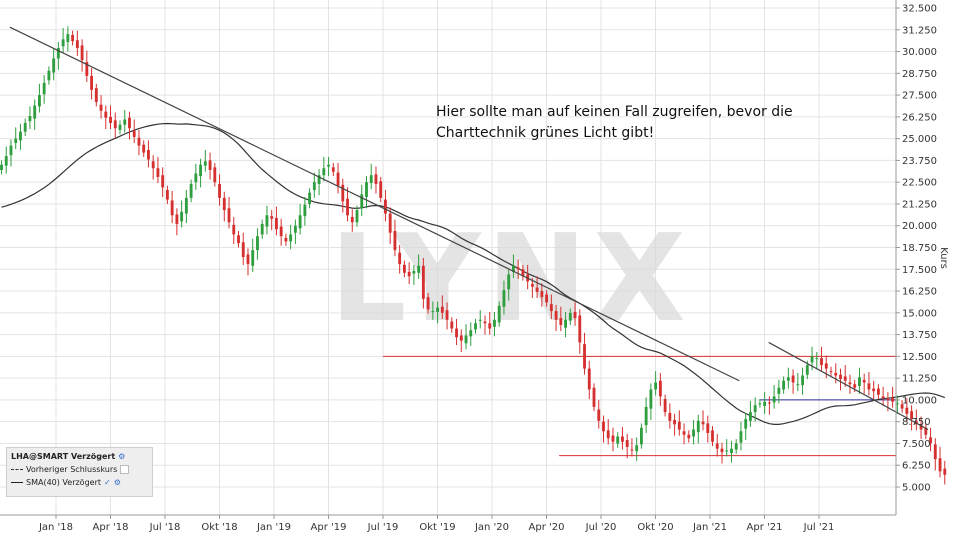  I want to click on y-tick-label: 31.250, so click(919, 30).